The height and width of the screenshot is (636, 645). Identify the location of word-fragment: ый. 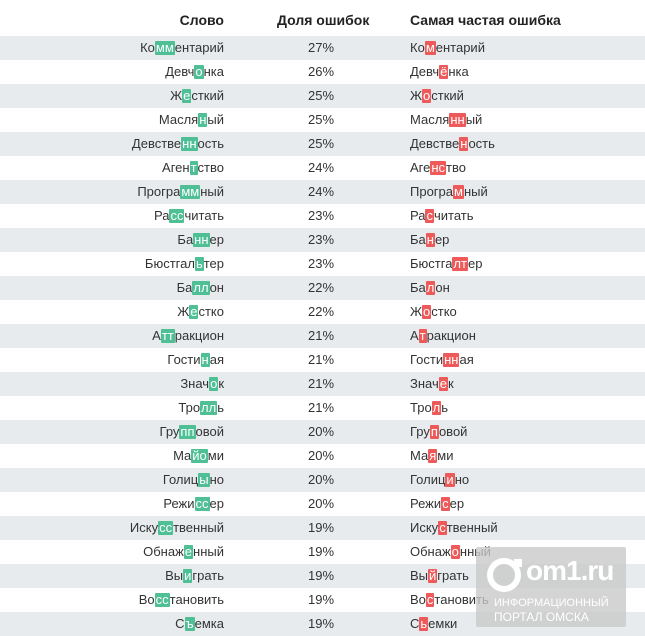
(474, 119).